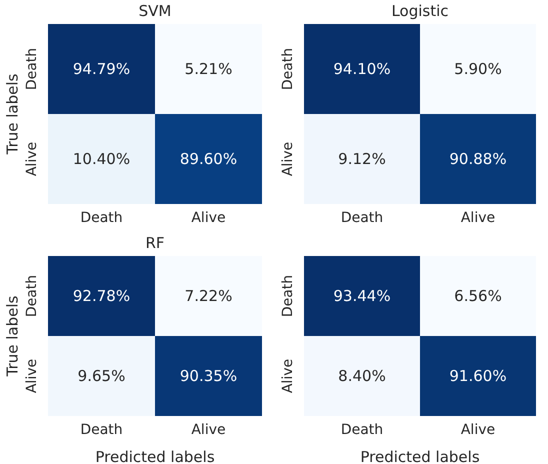 The image size is (548, 464). I want to click on data-label: 93.44%, so click(362, 296).